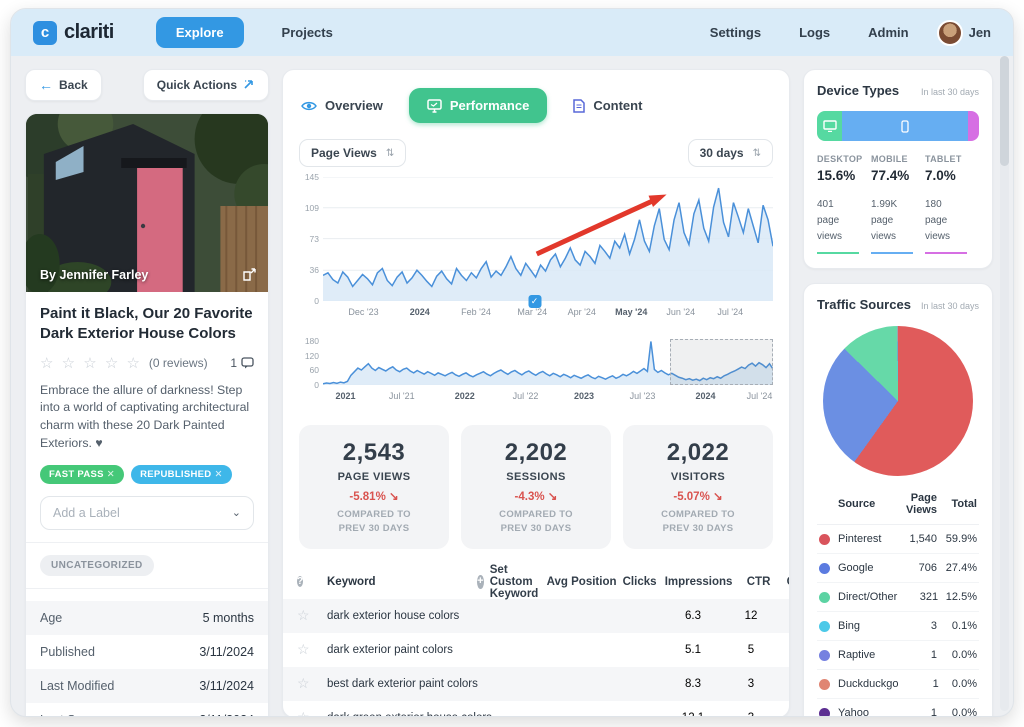 The image size is (1024, 727). Describe the element at coordinates (249, 275) in the screenshot. I see `external-link-icon` at that location.